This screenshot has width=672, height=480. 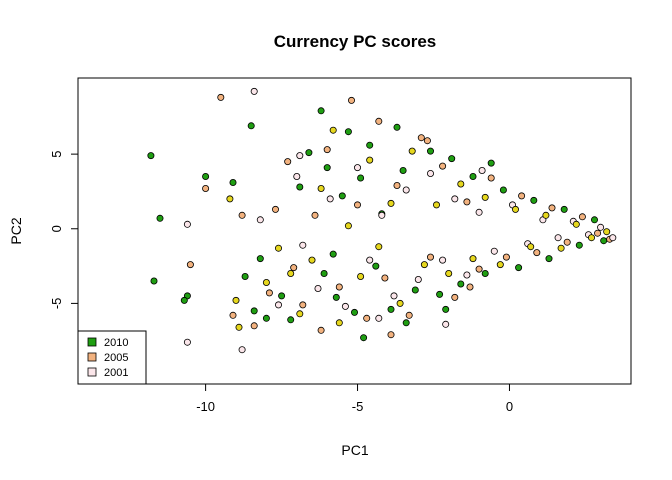 I want to click on x-axis-label: PC1, so click(x=354, y=450).